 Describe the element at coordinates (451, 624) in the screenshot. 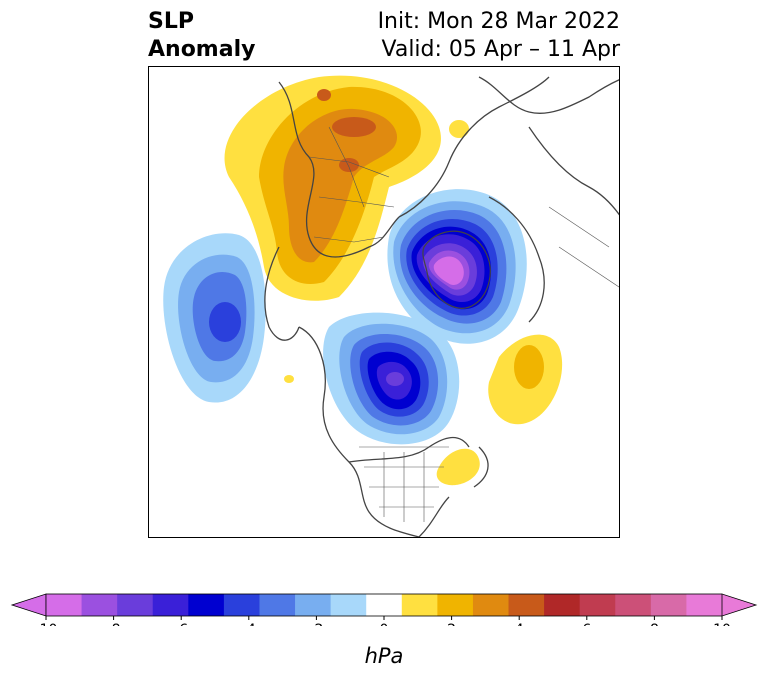

I see `colorbar-tick-label: 2` at that location.